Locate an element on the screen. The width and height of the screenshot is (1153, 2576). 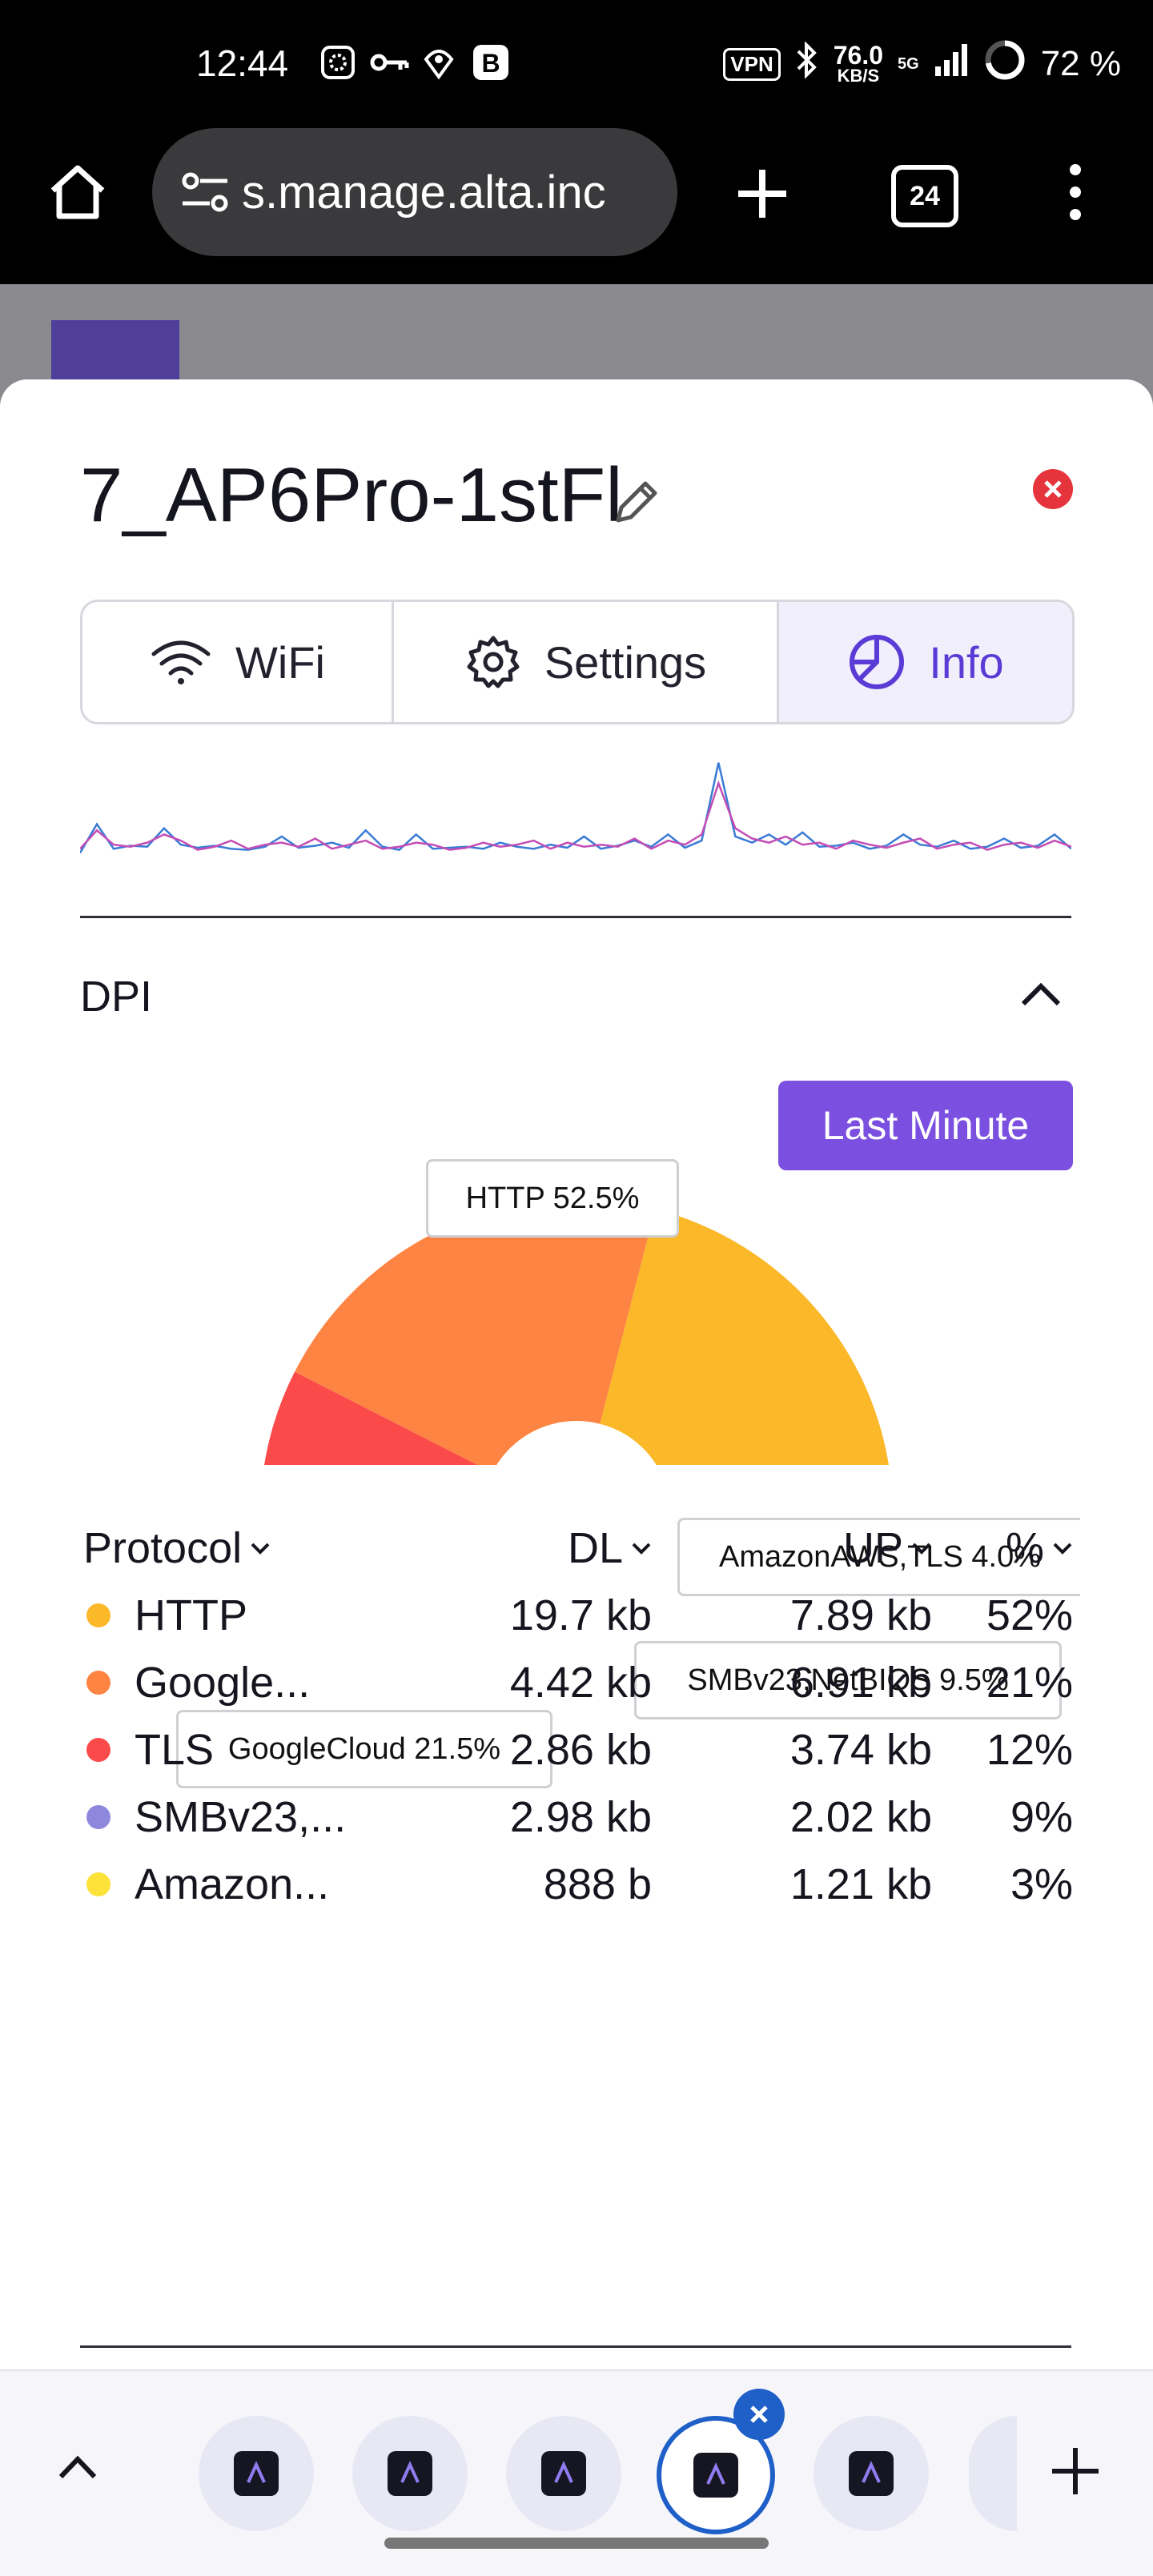
vpn-badge: VPN is located at coordinates (752, 64).